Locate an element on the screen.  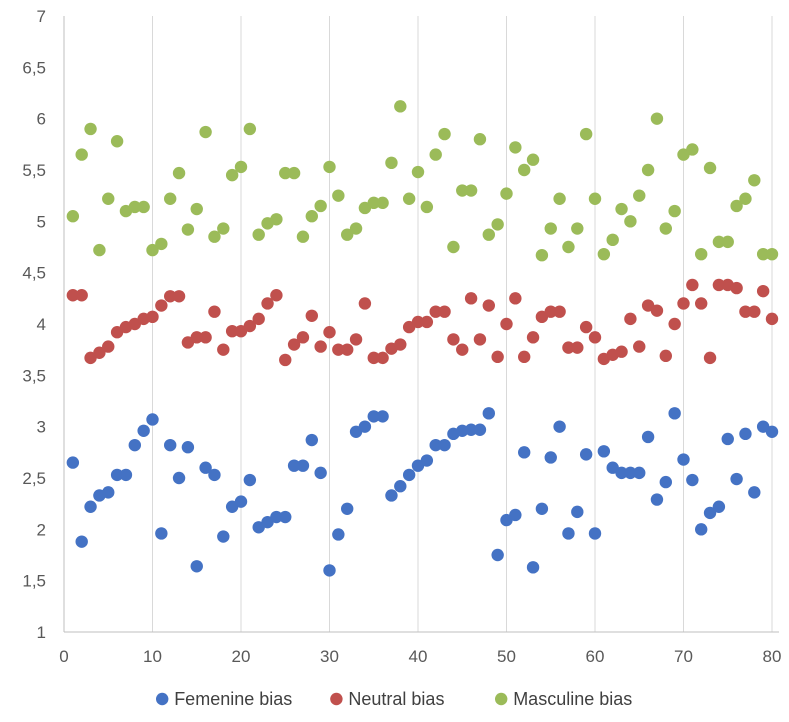
x-tick-label: 40 is located at coordinates (418, 656).